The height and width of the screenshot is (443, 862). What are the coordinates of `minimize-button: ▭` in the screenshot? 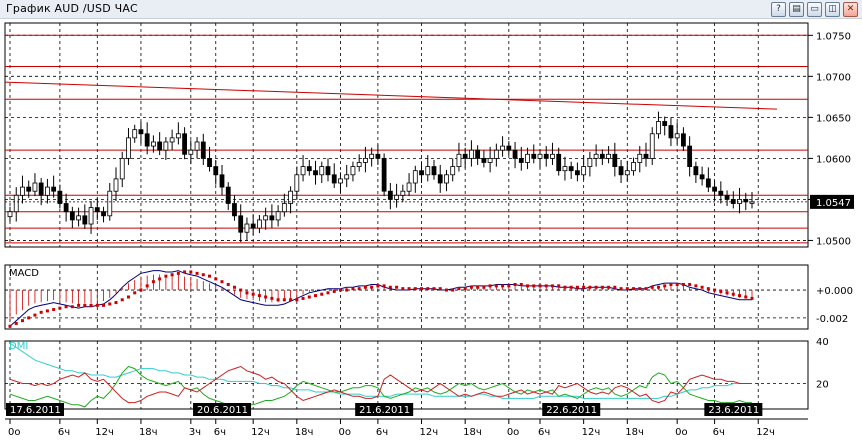 It's located at (814, 9).